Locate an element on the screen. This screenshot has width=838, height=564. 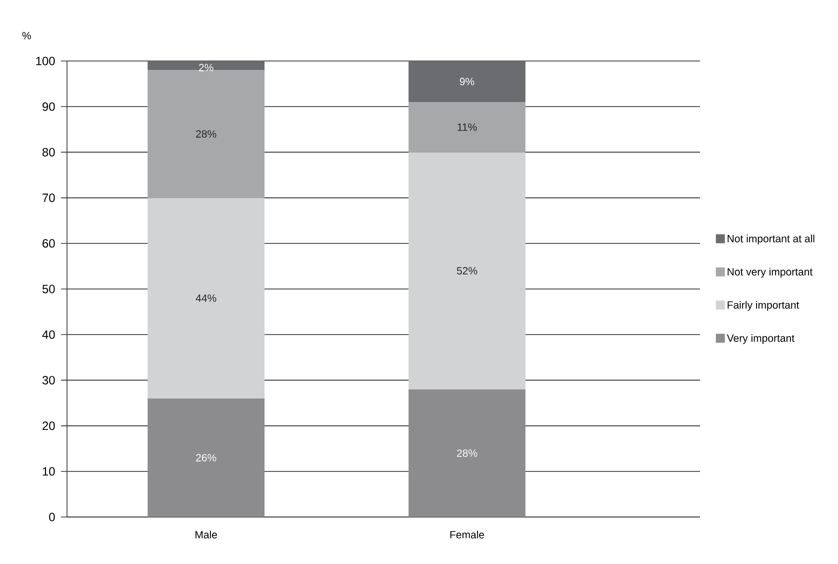
y-tick-label: 30 is located at coordinates (48, 380).